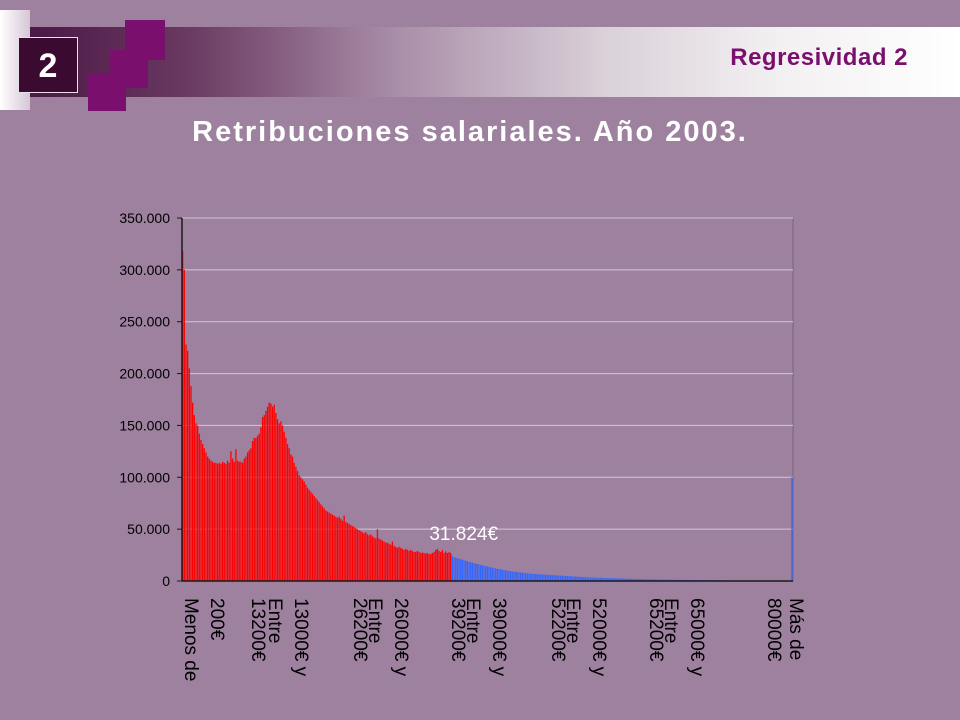 The height and width of the screenshot is (720, 960). What do you see at coordinates (655, 630) in the screenshot?
I see `x-tick-label: 65200€` at bounding box center [655, 630].